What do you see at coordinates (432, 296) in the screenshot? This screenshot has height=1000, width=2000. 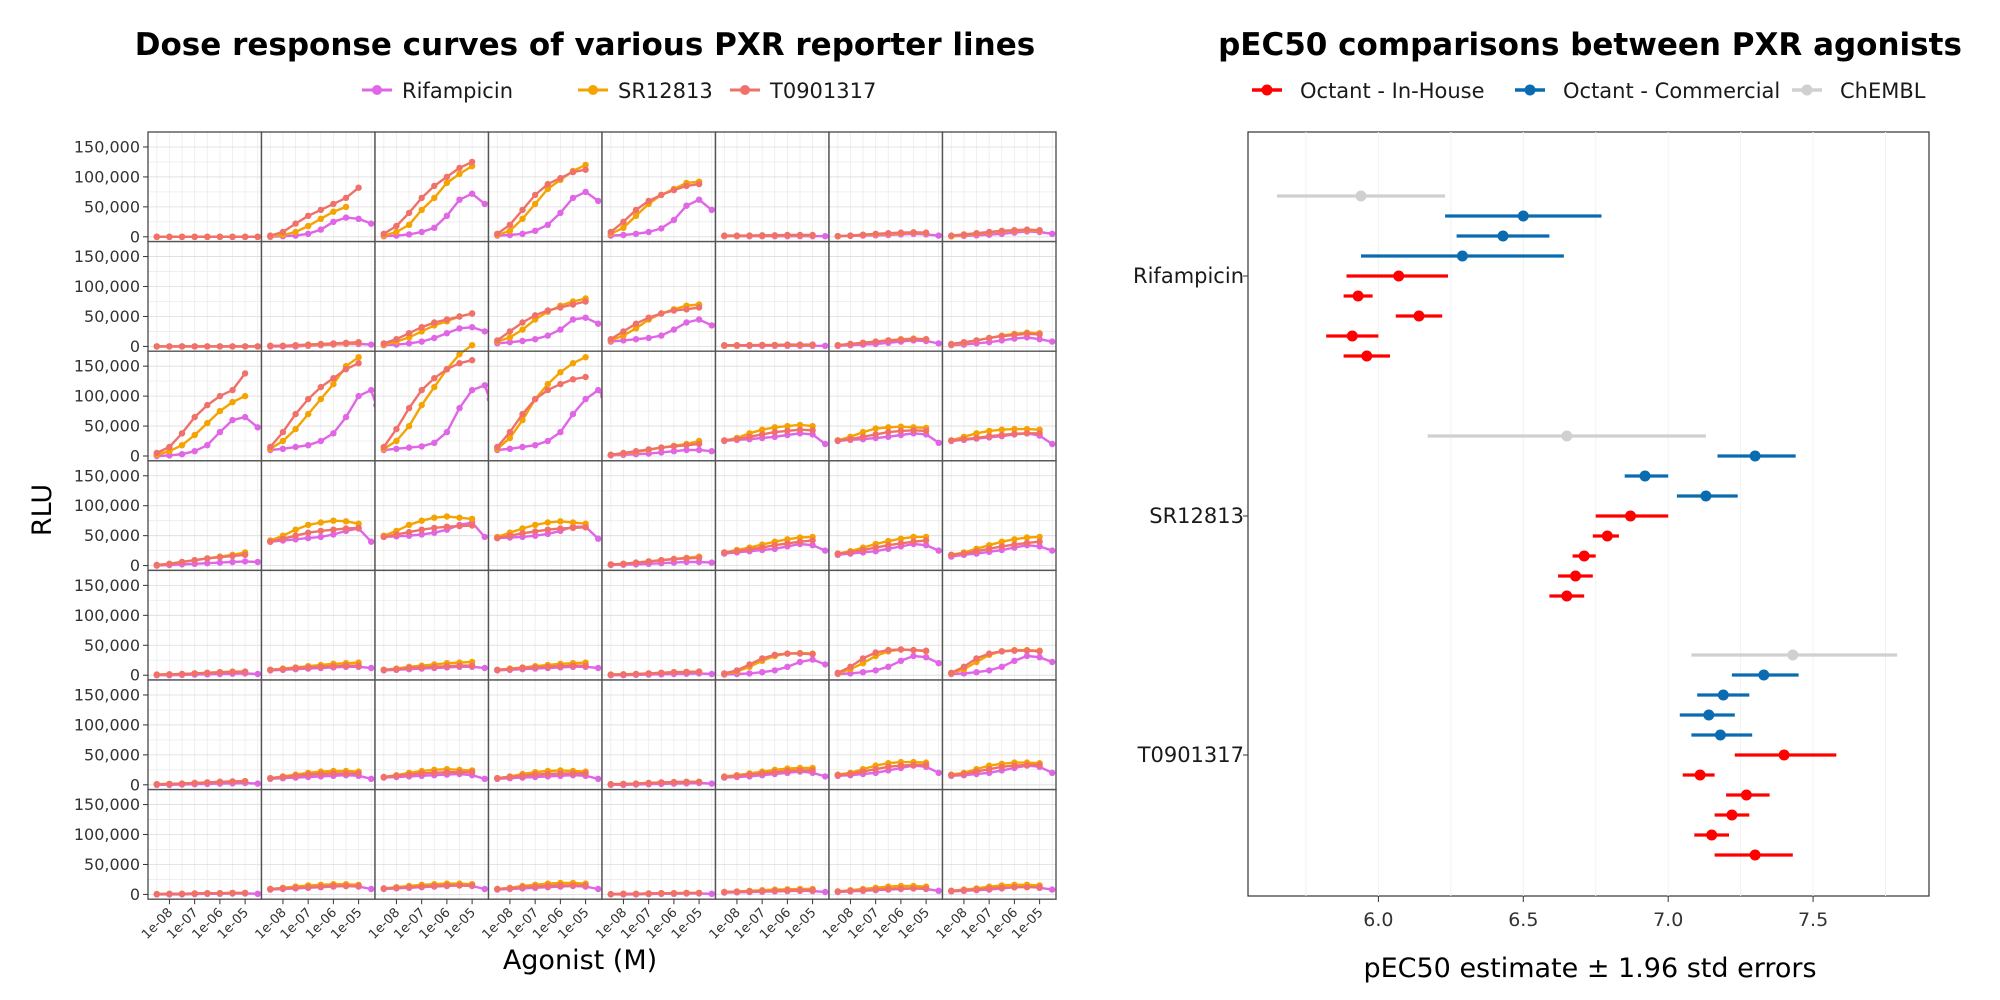 I see `panel-r2-c3` at bounding box center [432, 296].